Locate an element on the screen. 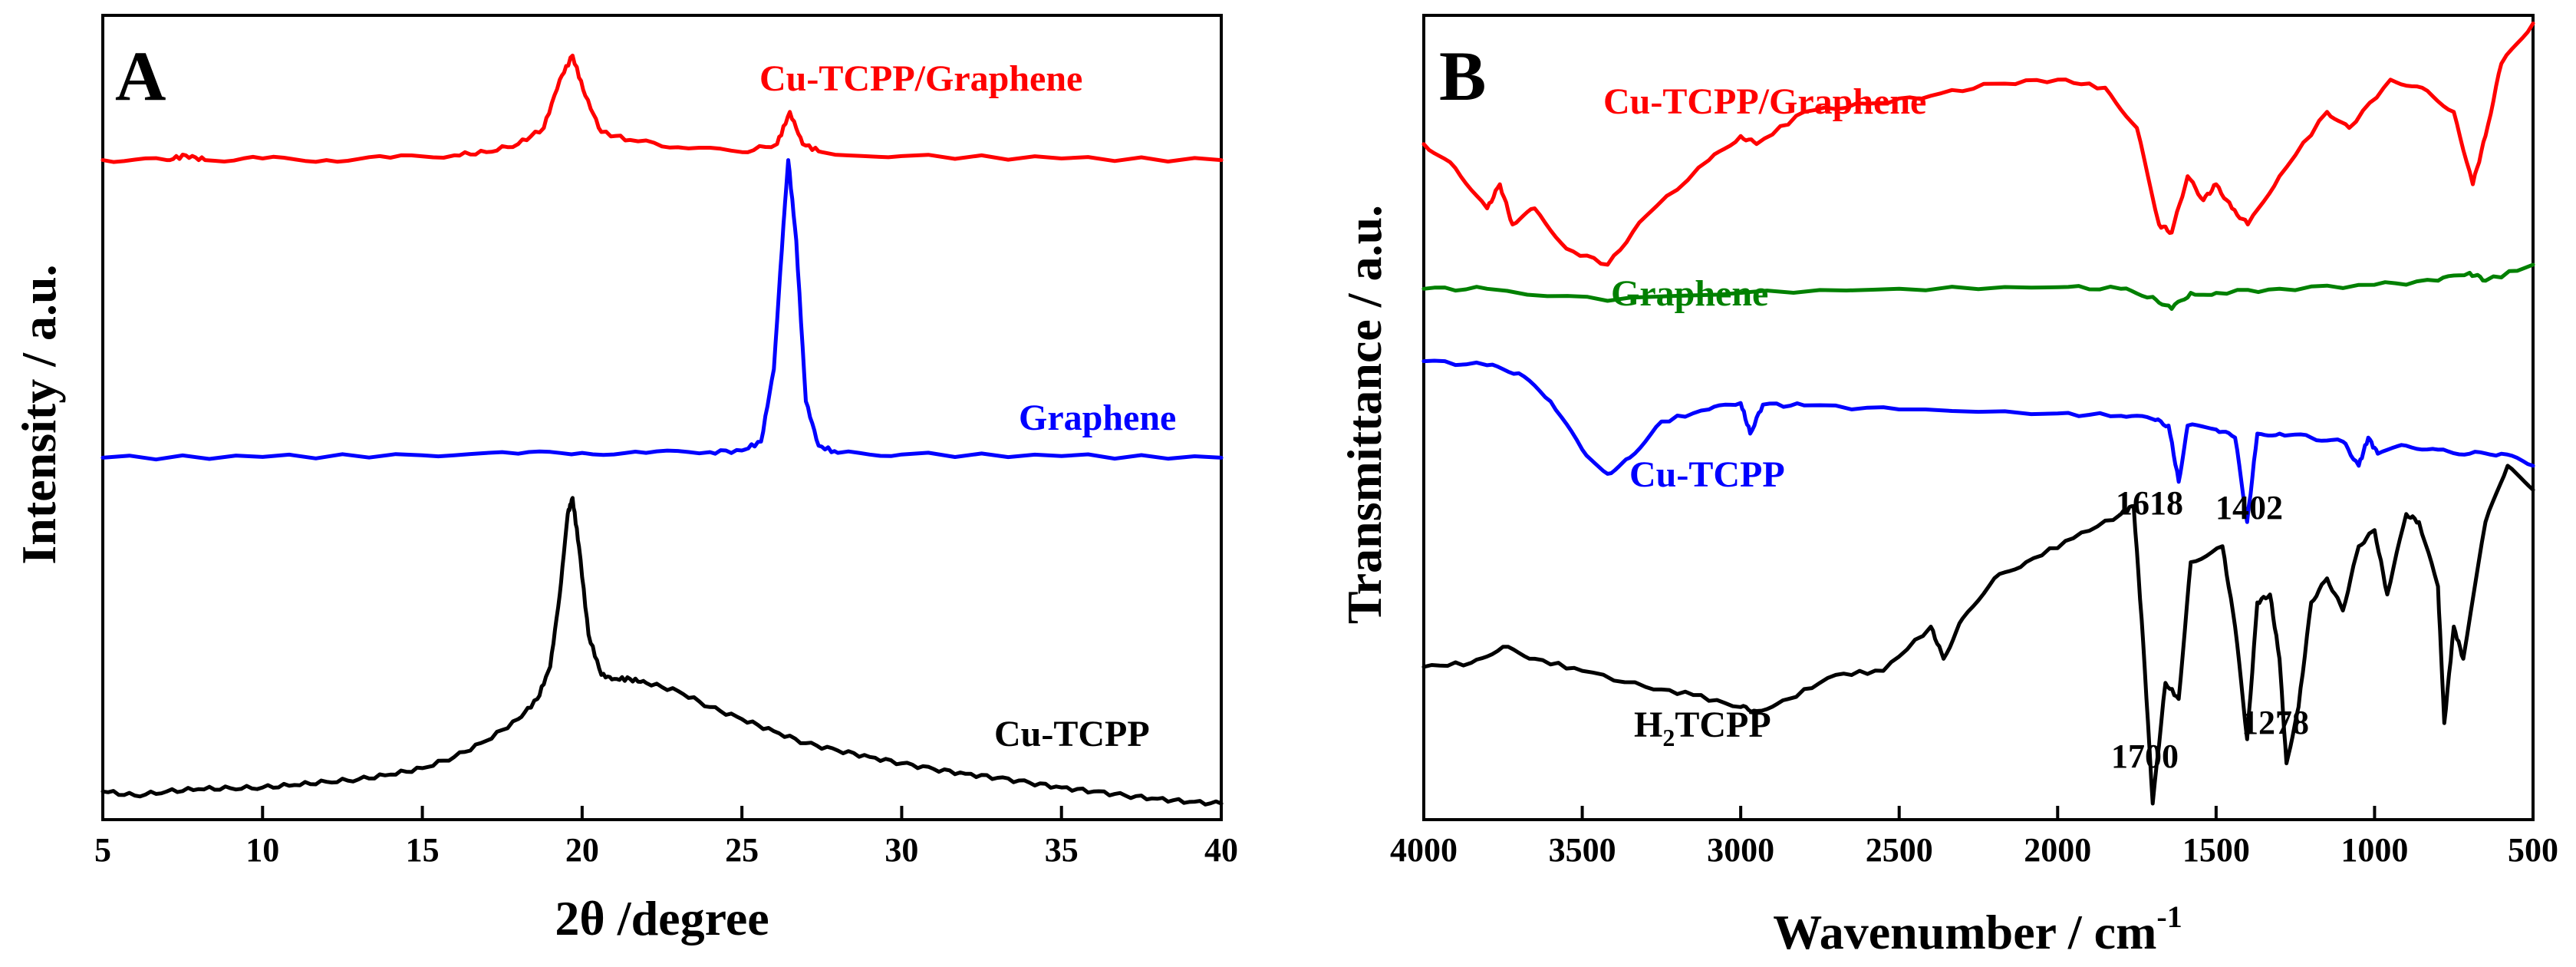  panel-a-letter: A is located at coordinates (140, 76).